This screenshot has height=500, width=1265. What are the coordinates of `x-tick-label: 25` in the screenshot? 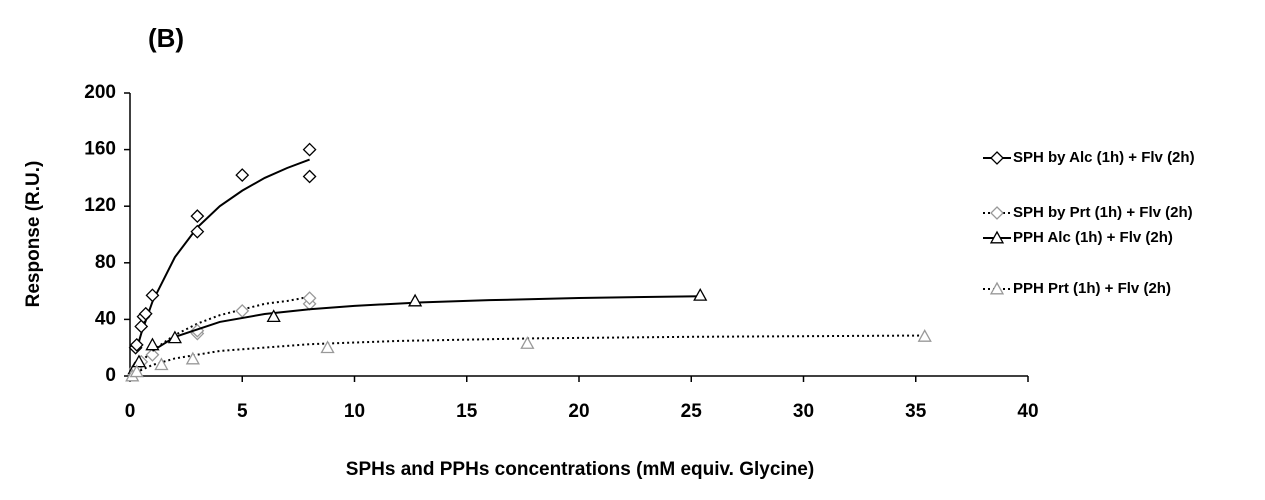 It's located at (692, 411).